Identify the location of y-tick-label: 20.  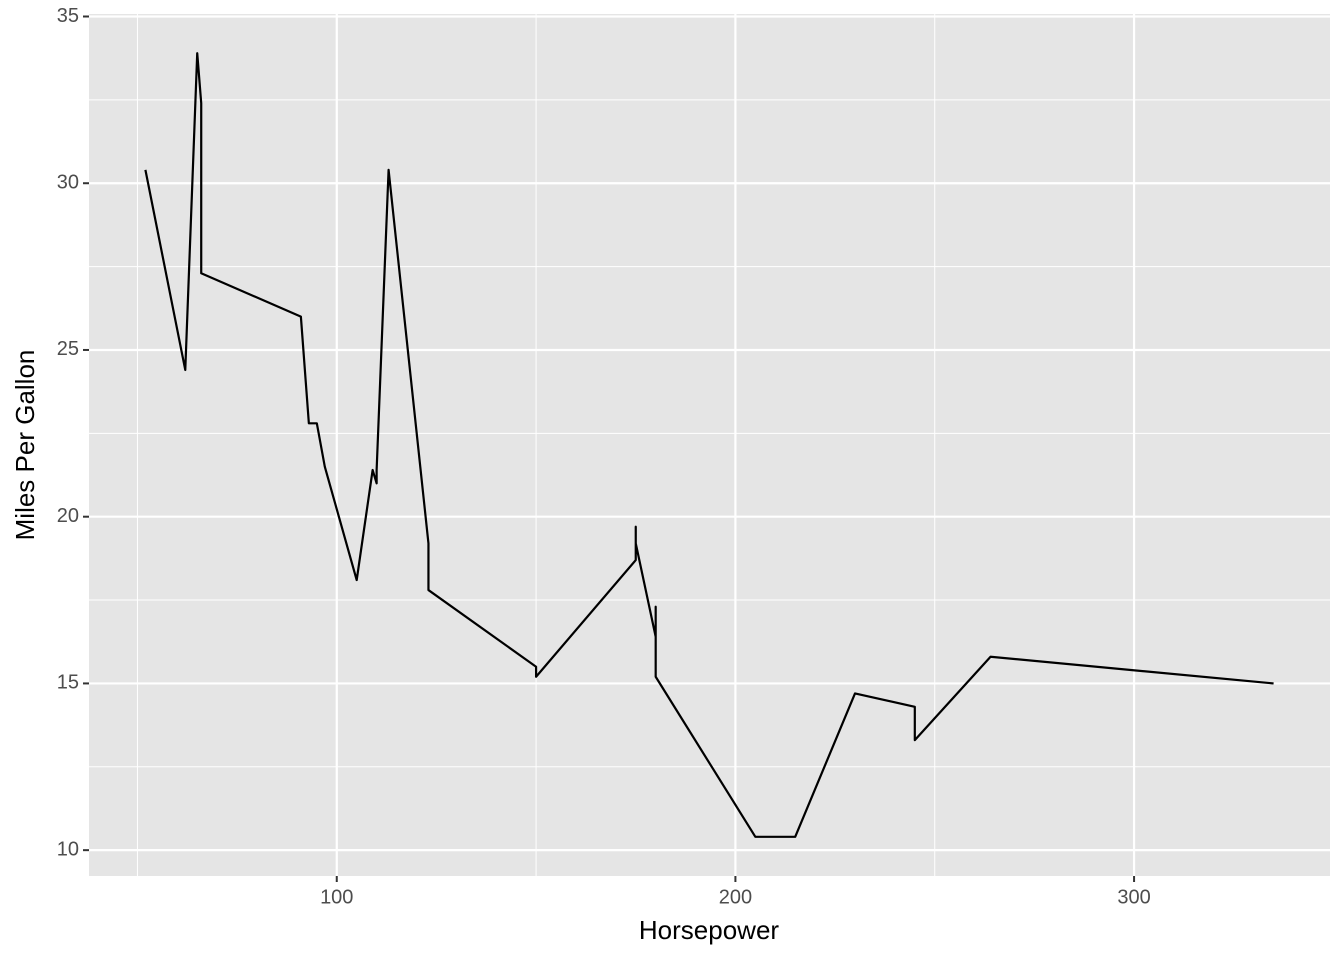
(68, 516).